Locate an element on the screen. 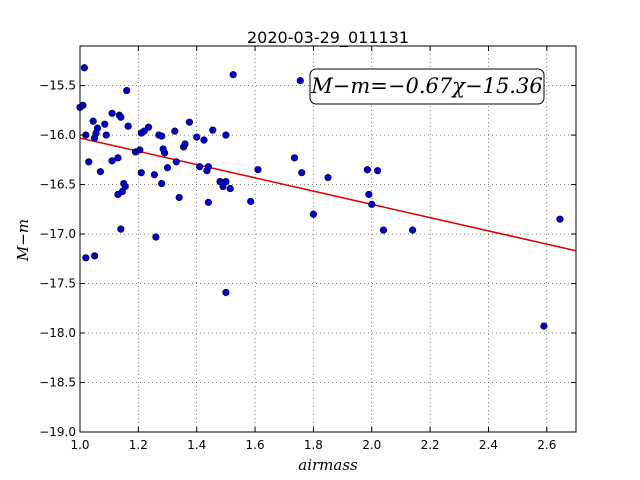  y-tick-label: −15.5 is located at coordinates (57, 86).